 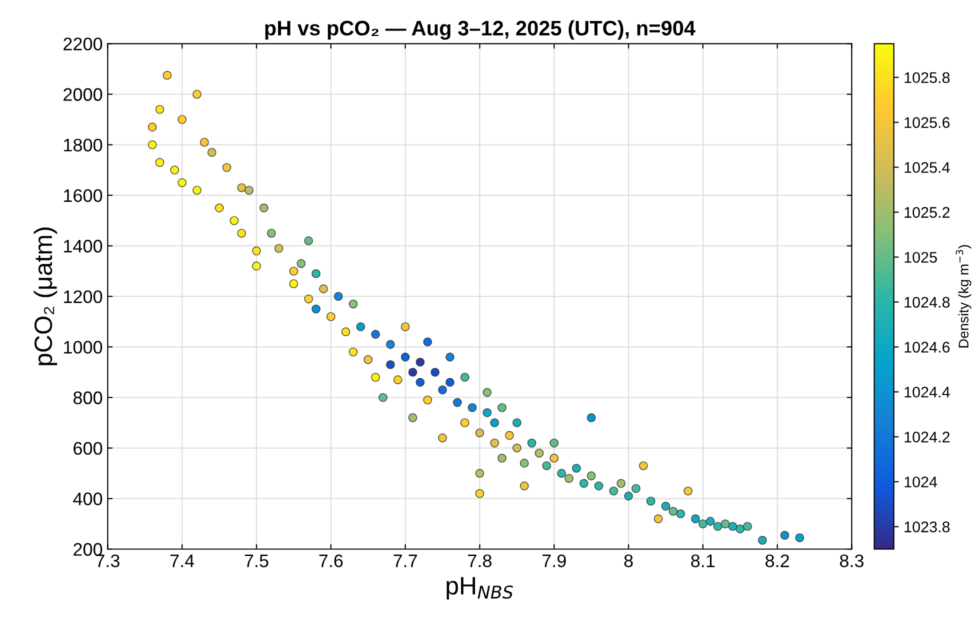 I want to click on color-bar-label: 1025.4, so click(x=927, y=167).